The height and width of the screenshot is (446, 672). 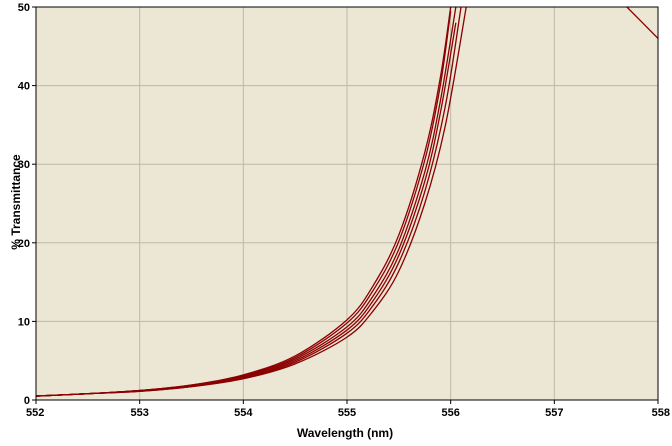 I want to click on x-tick-label: 554, so click(x=243, y=413).